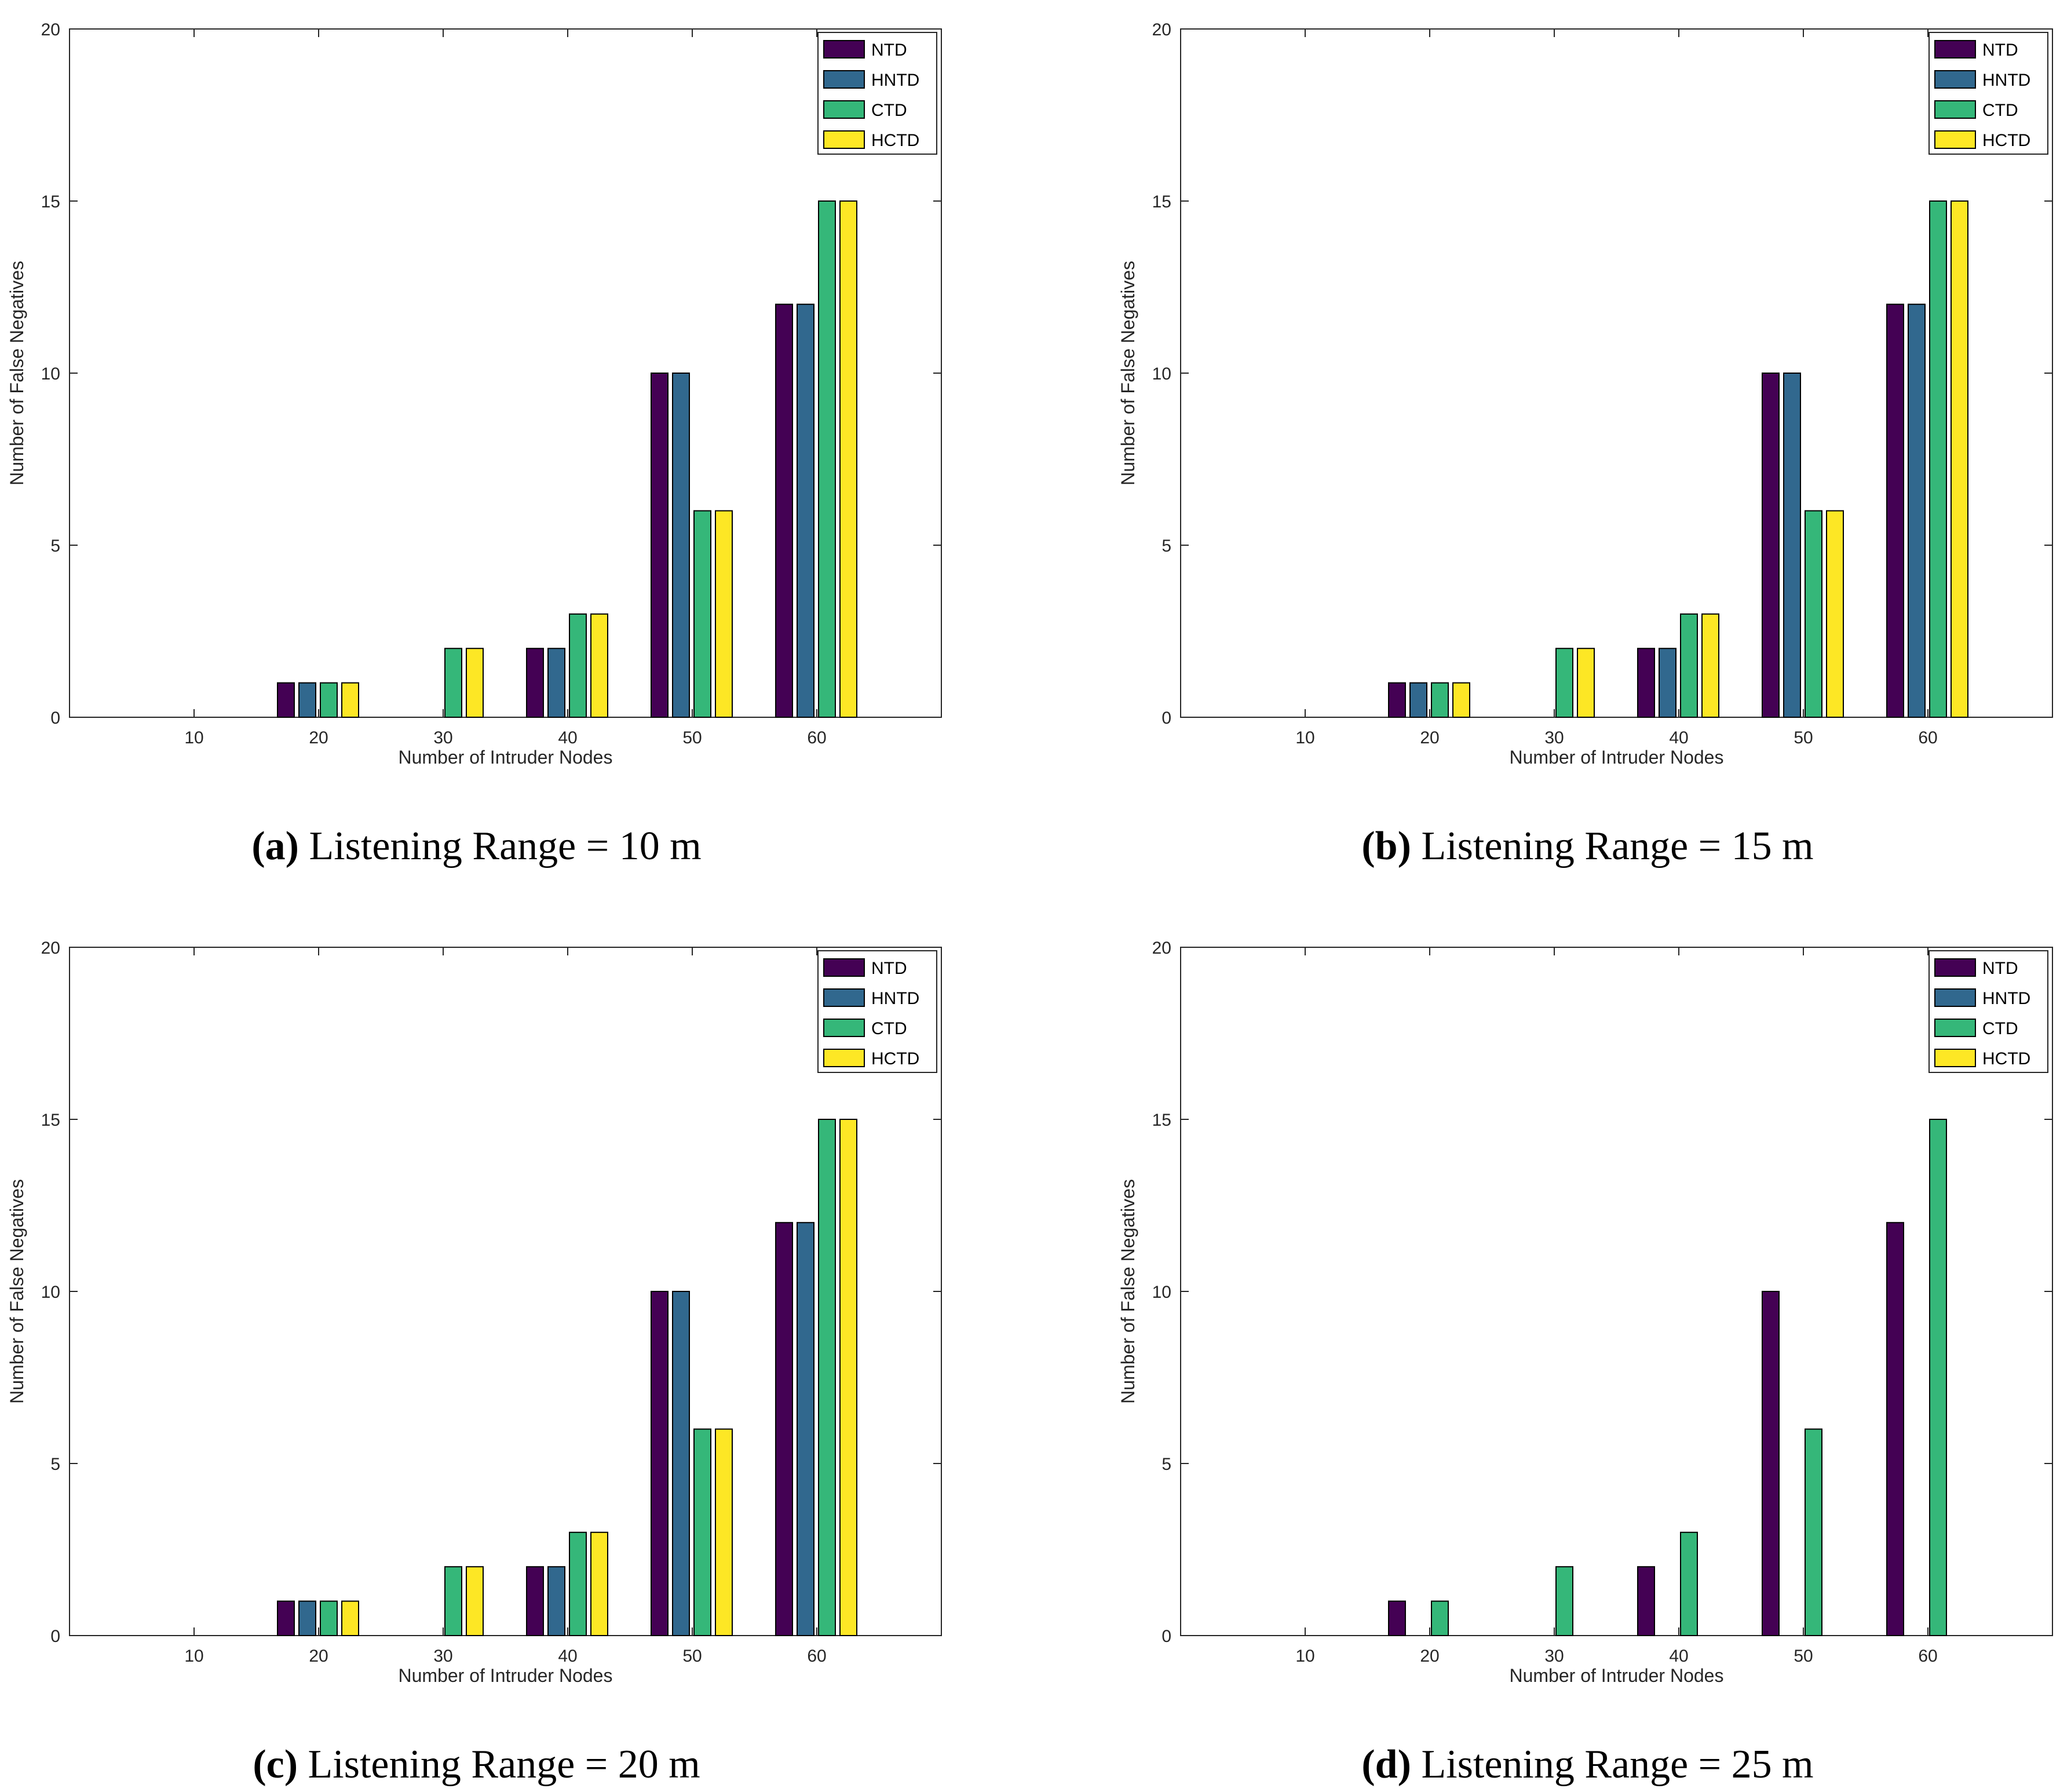 The height and width of the screenshot is (1792, 2071). I want to click on legend: NTD HNTD CTD HCTD, so click(1988, 93).